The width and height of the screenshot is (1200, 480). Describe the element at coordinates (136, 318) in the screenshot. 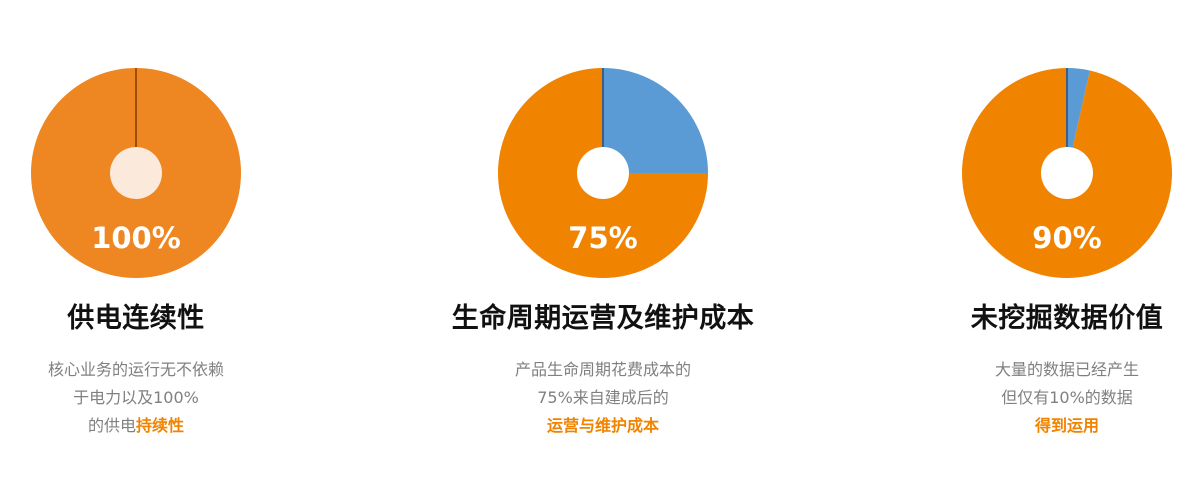

I see `panel-title: 供电连续性` at that location.